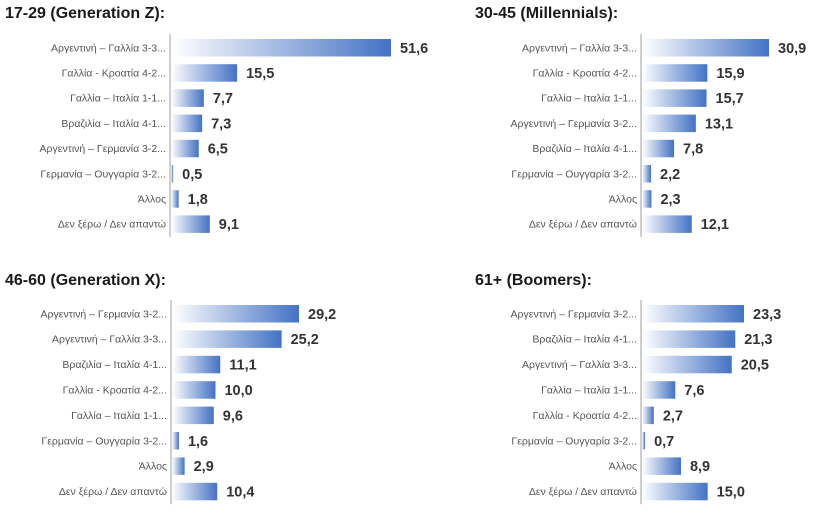 Image resolution: width=840 pixels, height=517 pixels. Describe the element at coordinates (693, 150) in the screenshot. I see `value-label: 7,8` at that location.